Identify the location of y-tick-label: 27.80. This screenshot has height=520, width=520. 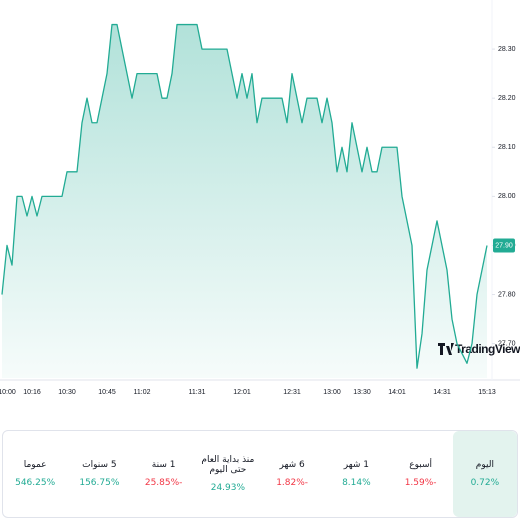
(507, 294).